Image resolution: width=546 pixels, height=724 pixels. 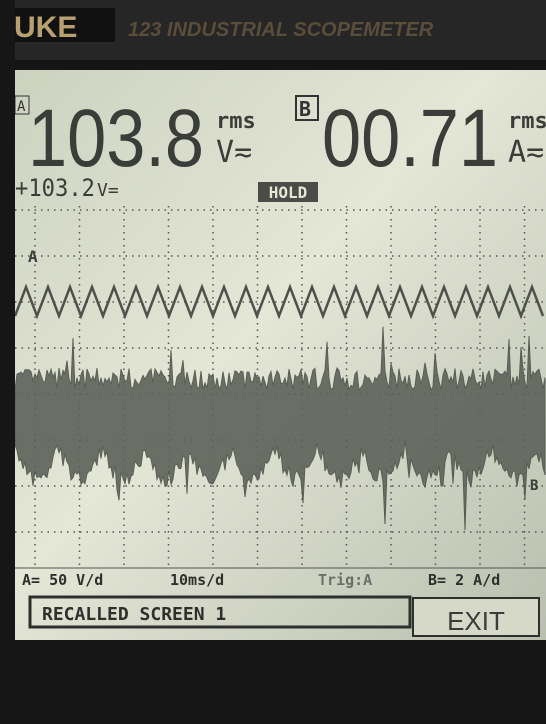 What do you see at coordinates (116, 138) in the screenshot?
I see `reading-value: 103.8` at bounding box center [116, 138].